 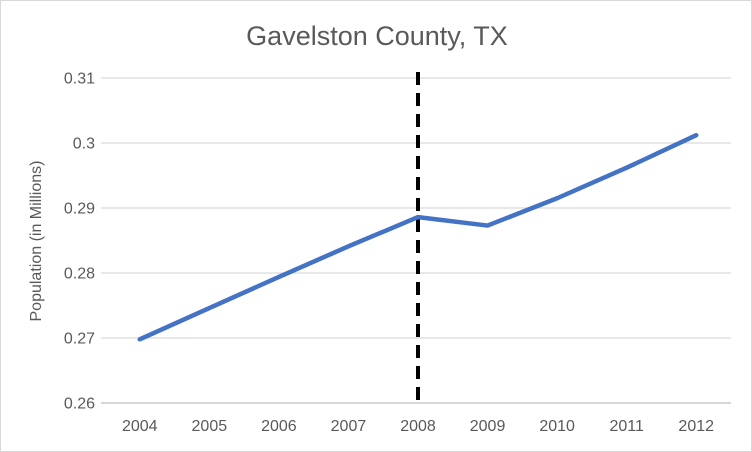 I want to click on x-tick-labels: 2004 2005 2006 2007 2008 2009 2010 2011 2012, so click(x=418, y=426).